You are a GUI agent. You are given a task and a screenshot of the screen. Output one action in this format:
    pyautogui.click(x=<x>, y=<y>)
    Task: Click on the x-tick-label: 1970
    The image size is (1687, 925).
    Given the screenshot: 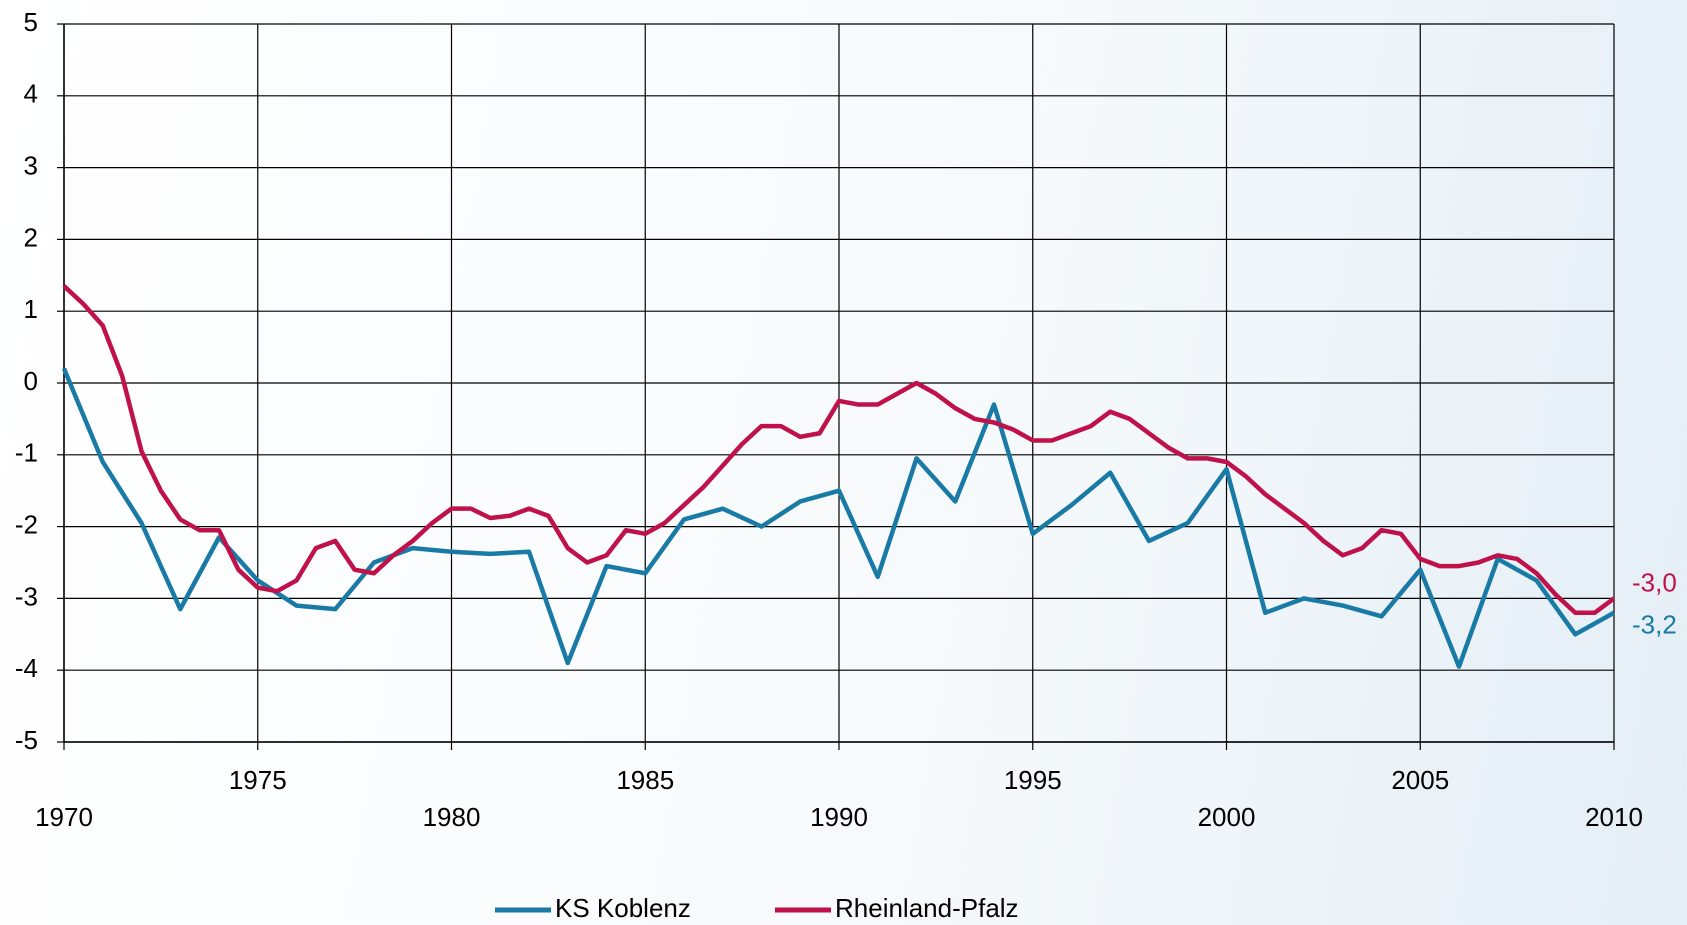 What is the action you would take?
    pyautogui.click(x=64, y=817)
    